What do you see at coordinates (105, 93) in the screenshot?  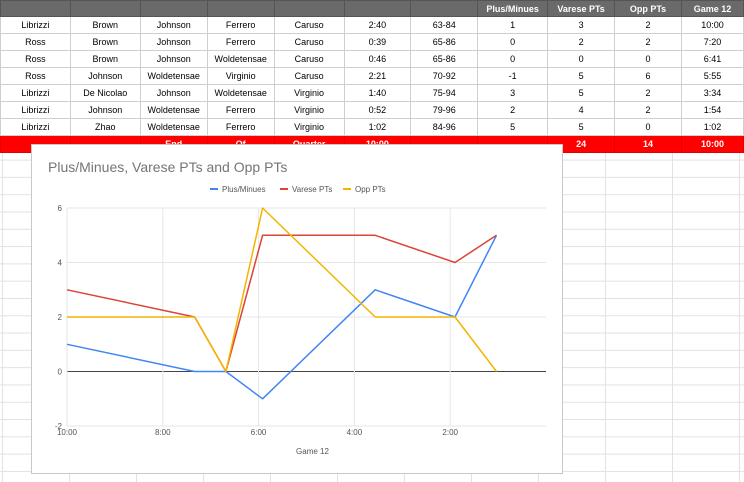 I see `table-cell: De Nicolao` at bounding box center [105, 93].